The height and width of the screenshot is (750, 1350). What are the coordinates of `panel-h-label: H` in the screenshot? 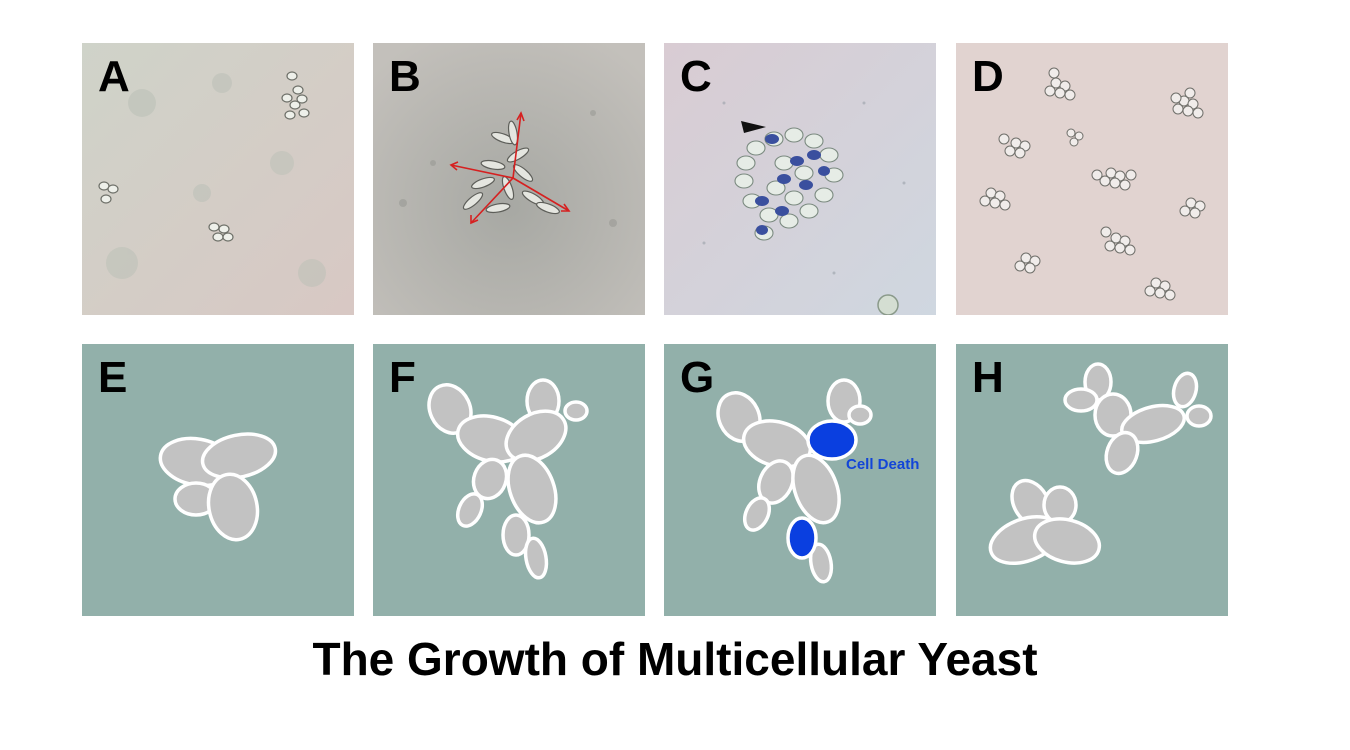 It's located at (988, 377).